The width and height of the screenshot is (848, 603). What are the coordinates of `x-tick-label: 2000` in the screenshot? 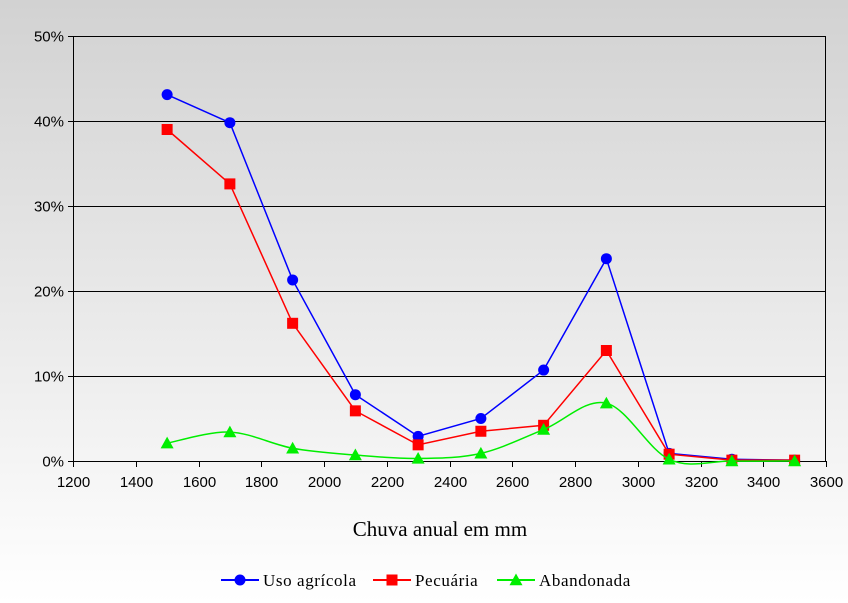 It's located at (324, 482).